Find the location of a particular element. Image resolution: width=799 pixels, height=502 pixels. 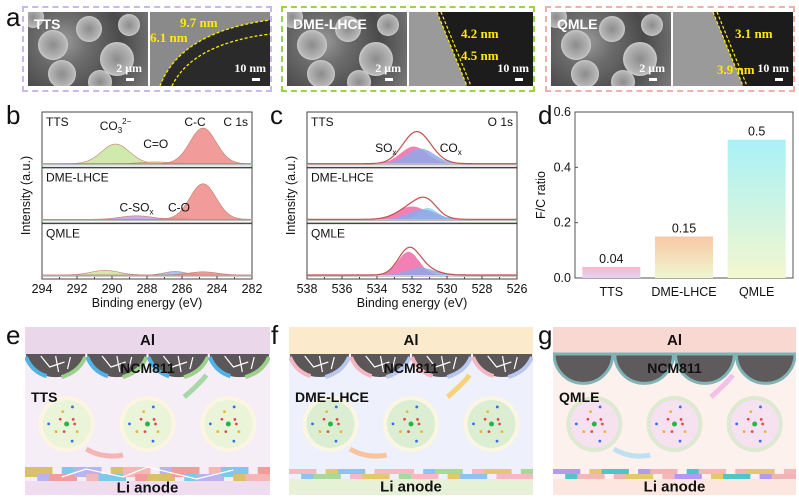

al-current-collector: Al is located at coordinates (411, 340).